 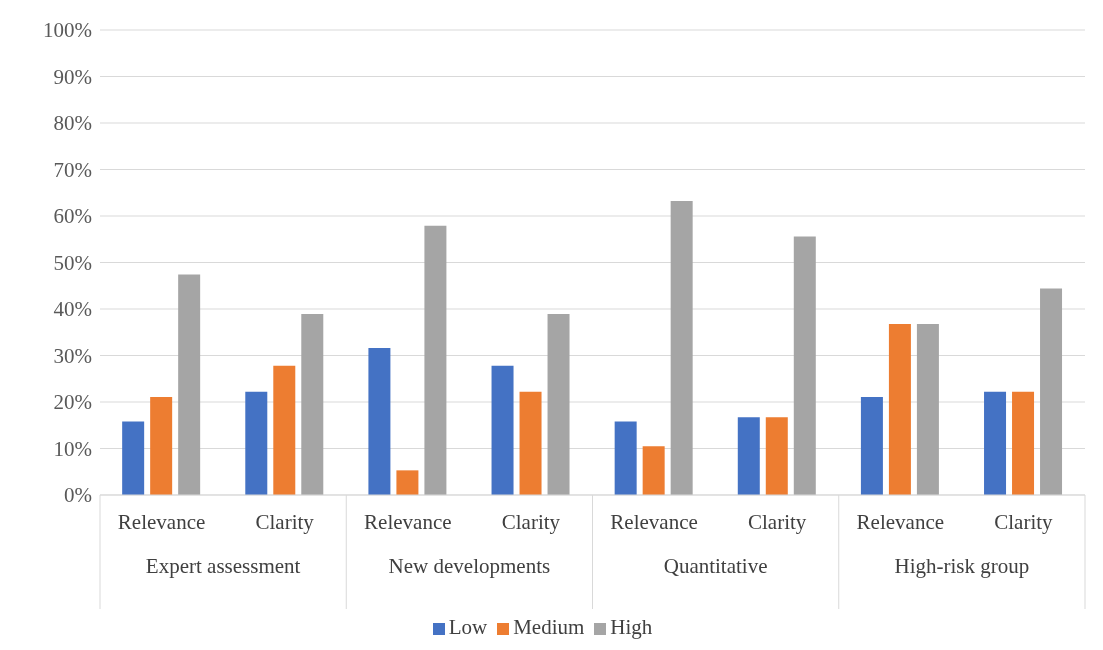 I want to click on y-tick-label: 90%, so click(x=72, y=76).